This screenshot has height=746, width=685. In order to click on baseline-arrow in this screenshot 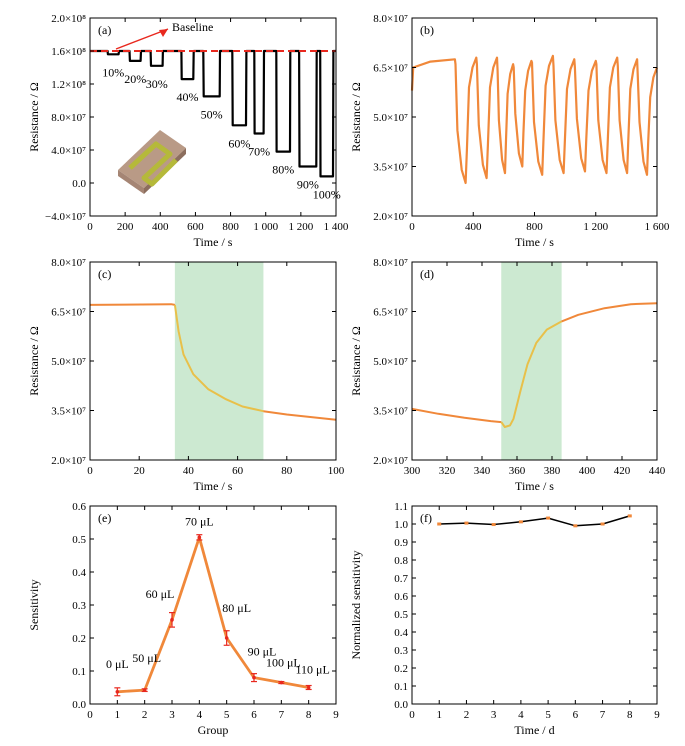, I will do `click(142, 39)`.